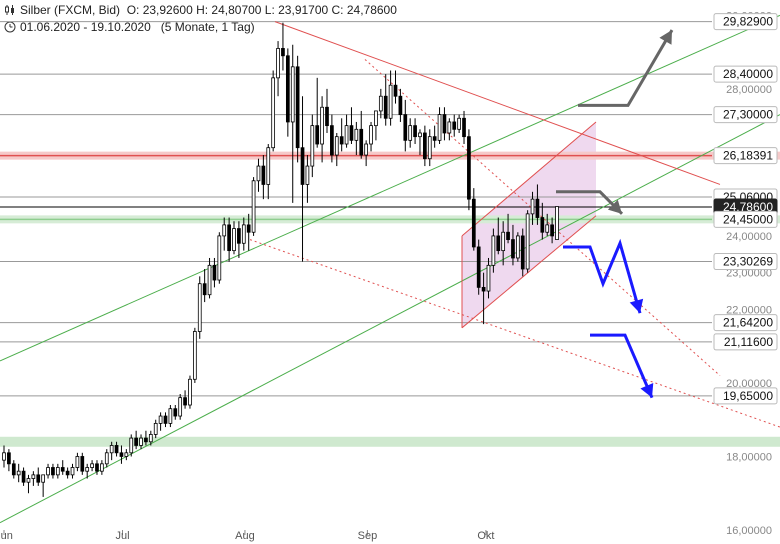 The height and width of the screenshot is (544, 780). Describe the element at coordinates (749, 457) in the screenshot. I see `price-tick-label-1: 18,00000` at that location.